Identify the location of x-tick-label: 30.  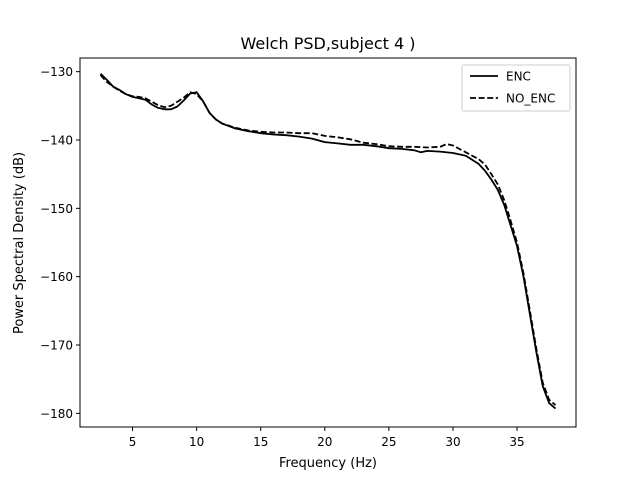
(452, 442).